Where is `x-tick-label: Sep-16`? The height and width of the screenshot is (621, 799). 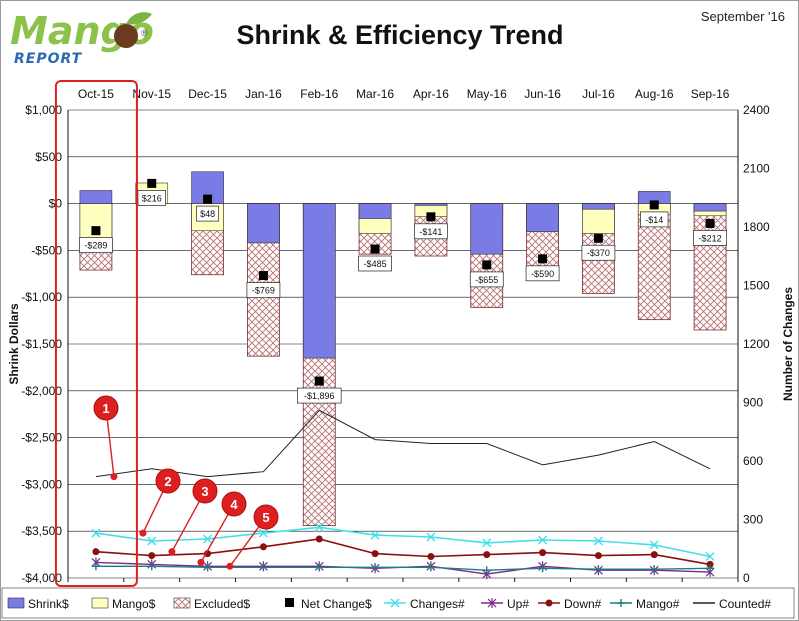 x-tick-label: Sep-16 is located at coordinates (710, 94).